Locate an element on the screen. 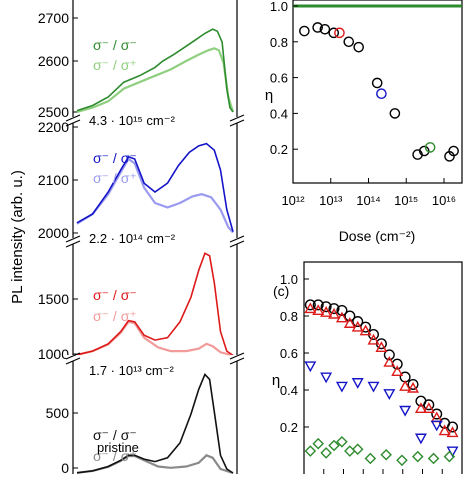  y-tick-label: 2100 is located at coordinates (53, 180).